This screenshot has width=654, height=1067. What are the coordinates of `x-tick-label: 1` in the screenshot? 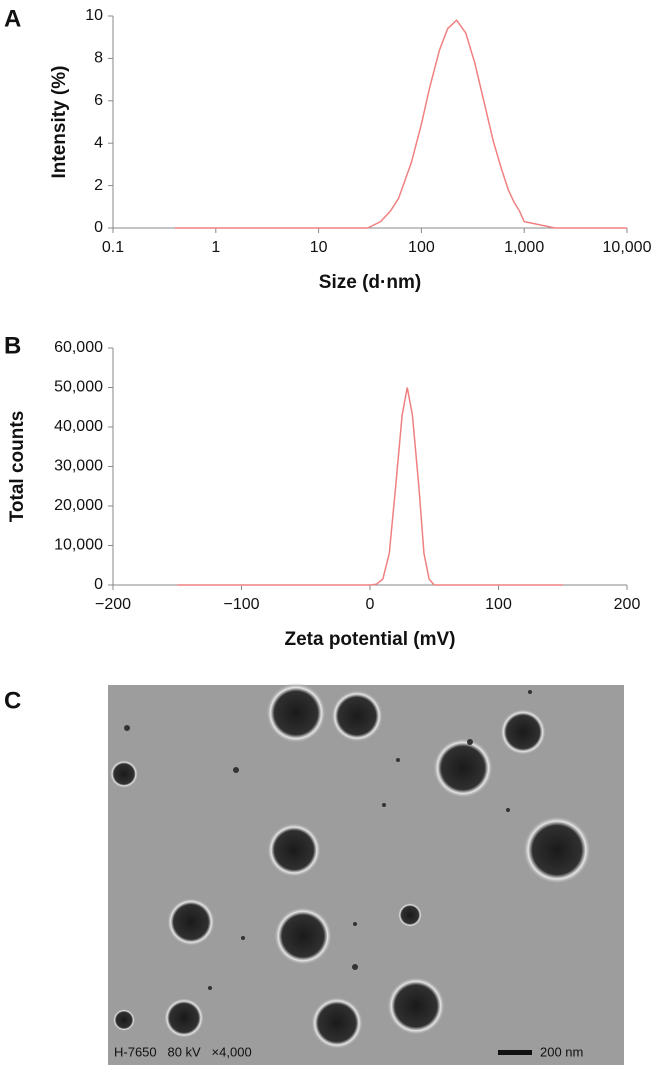 It's located at (215, 247).